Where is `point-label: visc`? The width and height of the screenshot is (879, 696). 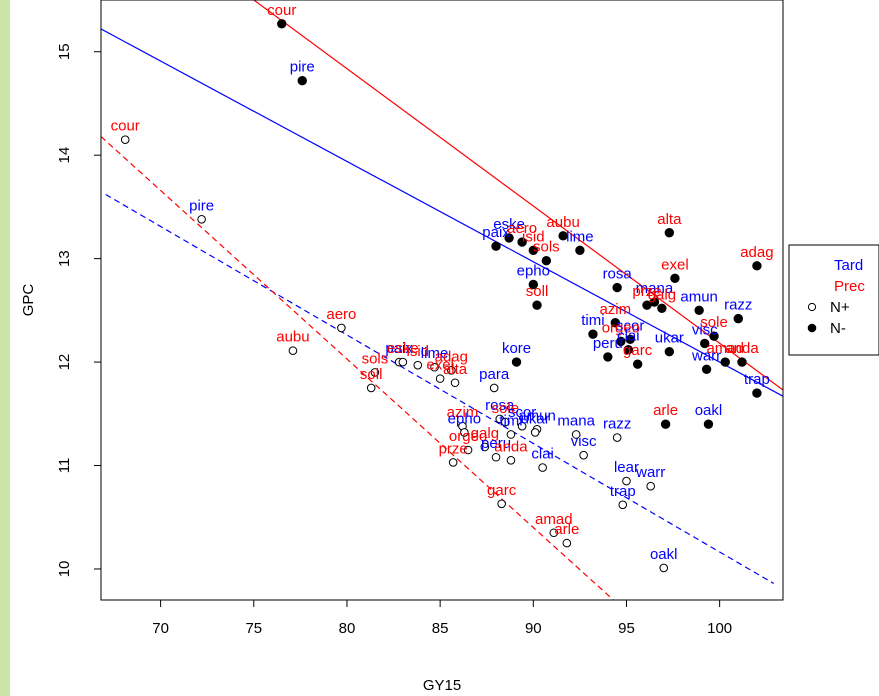
point-label: visc is located at coordinates (705, 329).